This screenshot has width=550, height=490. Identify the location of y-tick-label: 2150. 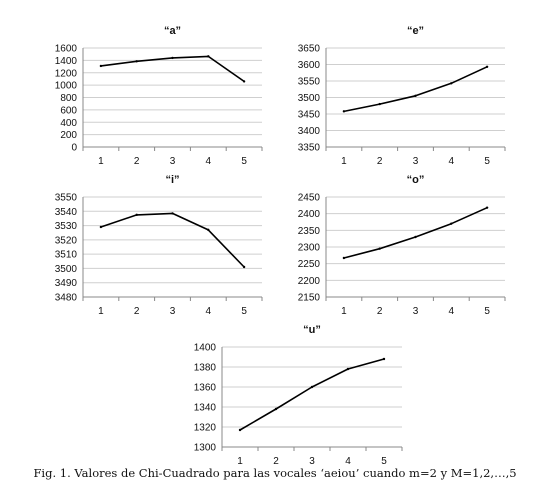
(309, 298).